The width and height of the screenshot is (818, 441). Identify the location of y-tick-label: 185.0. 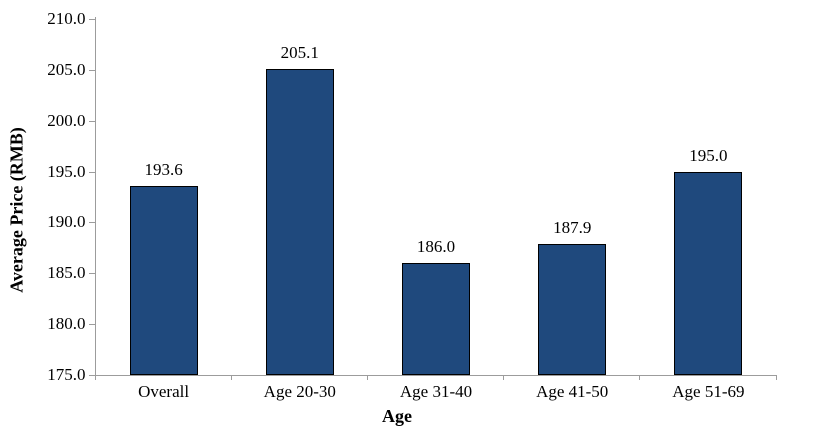
(66, 273).